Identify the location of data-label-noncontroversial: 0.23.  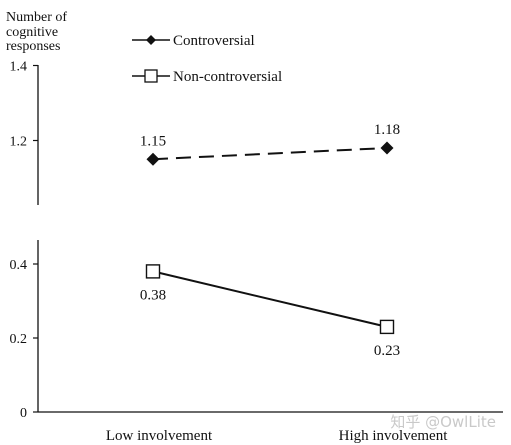
(387, 351).